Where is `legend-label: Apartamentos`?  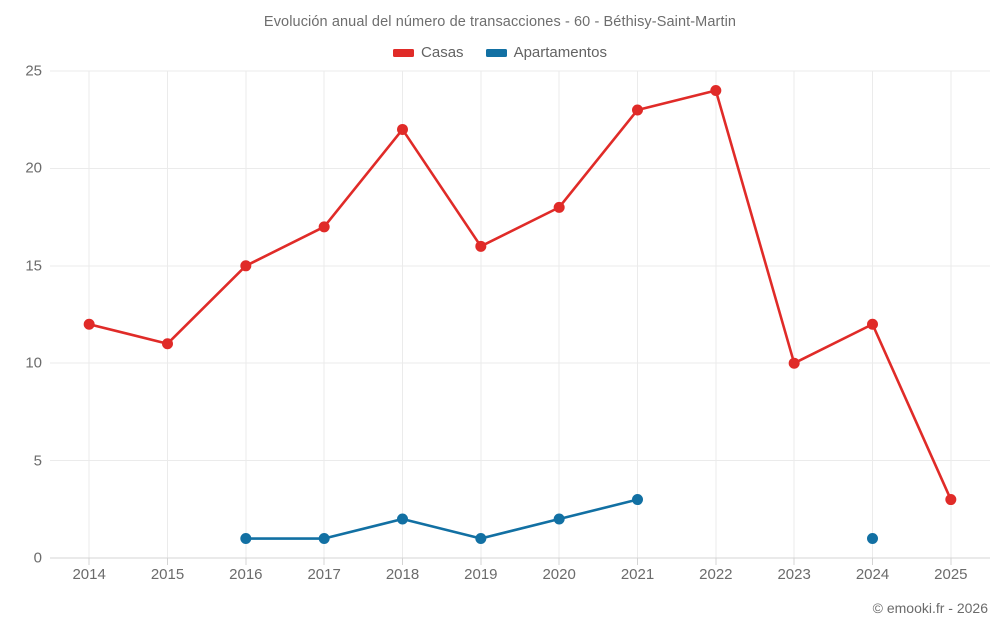 legend-label: Apartamentos is located at coordinates (560, 52).